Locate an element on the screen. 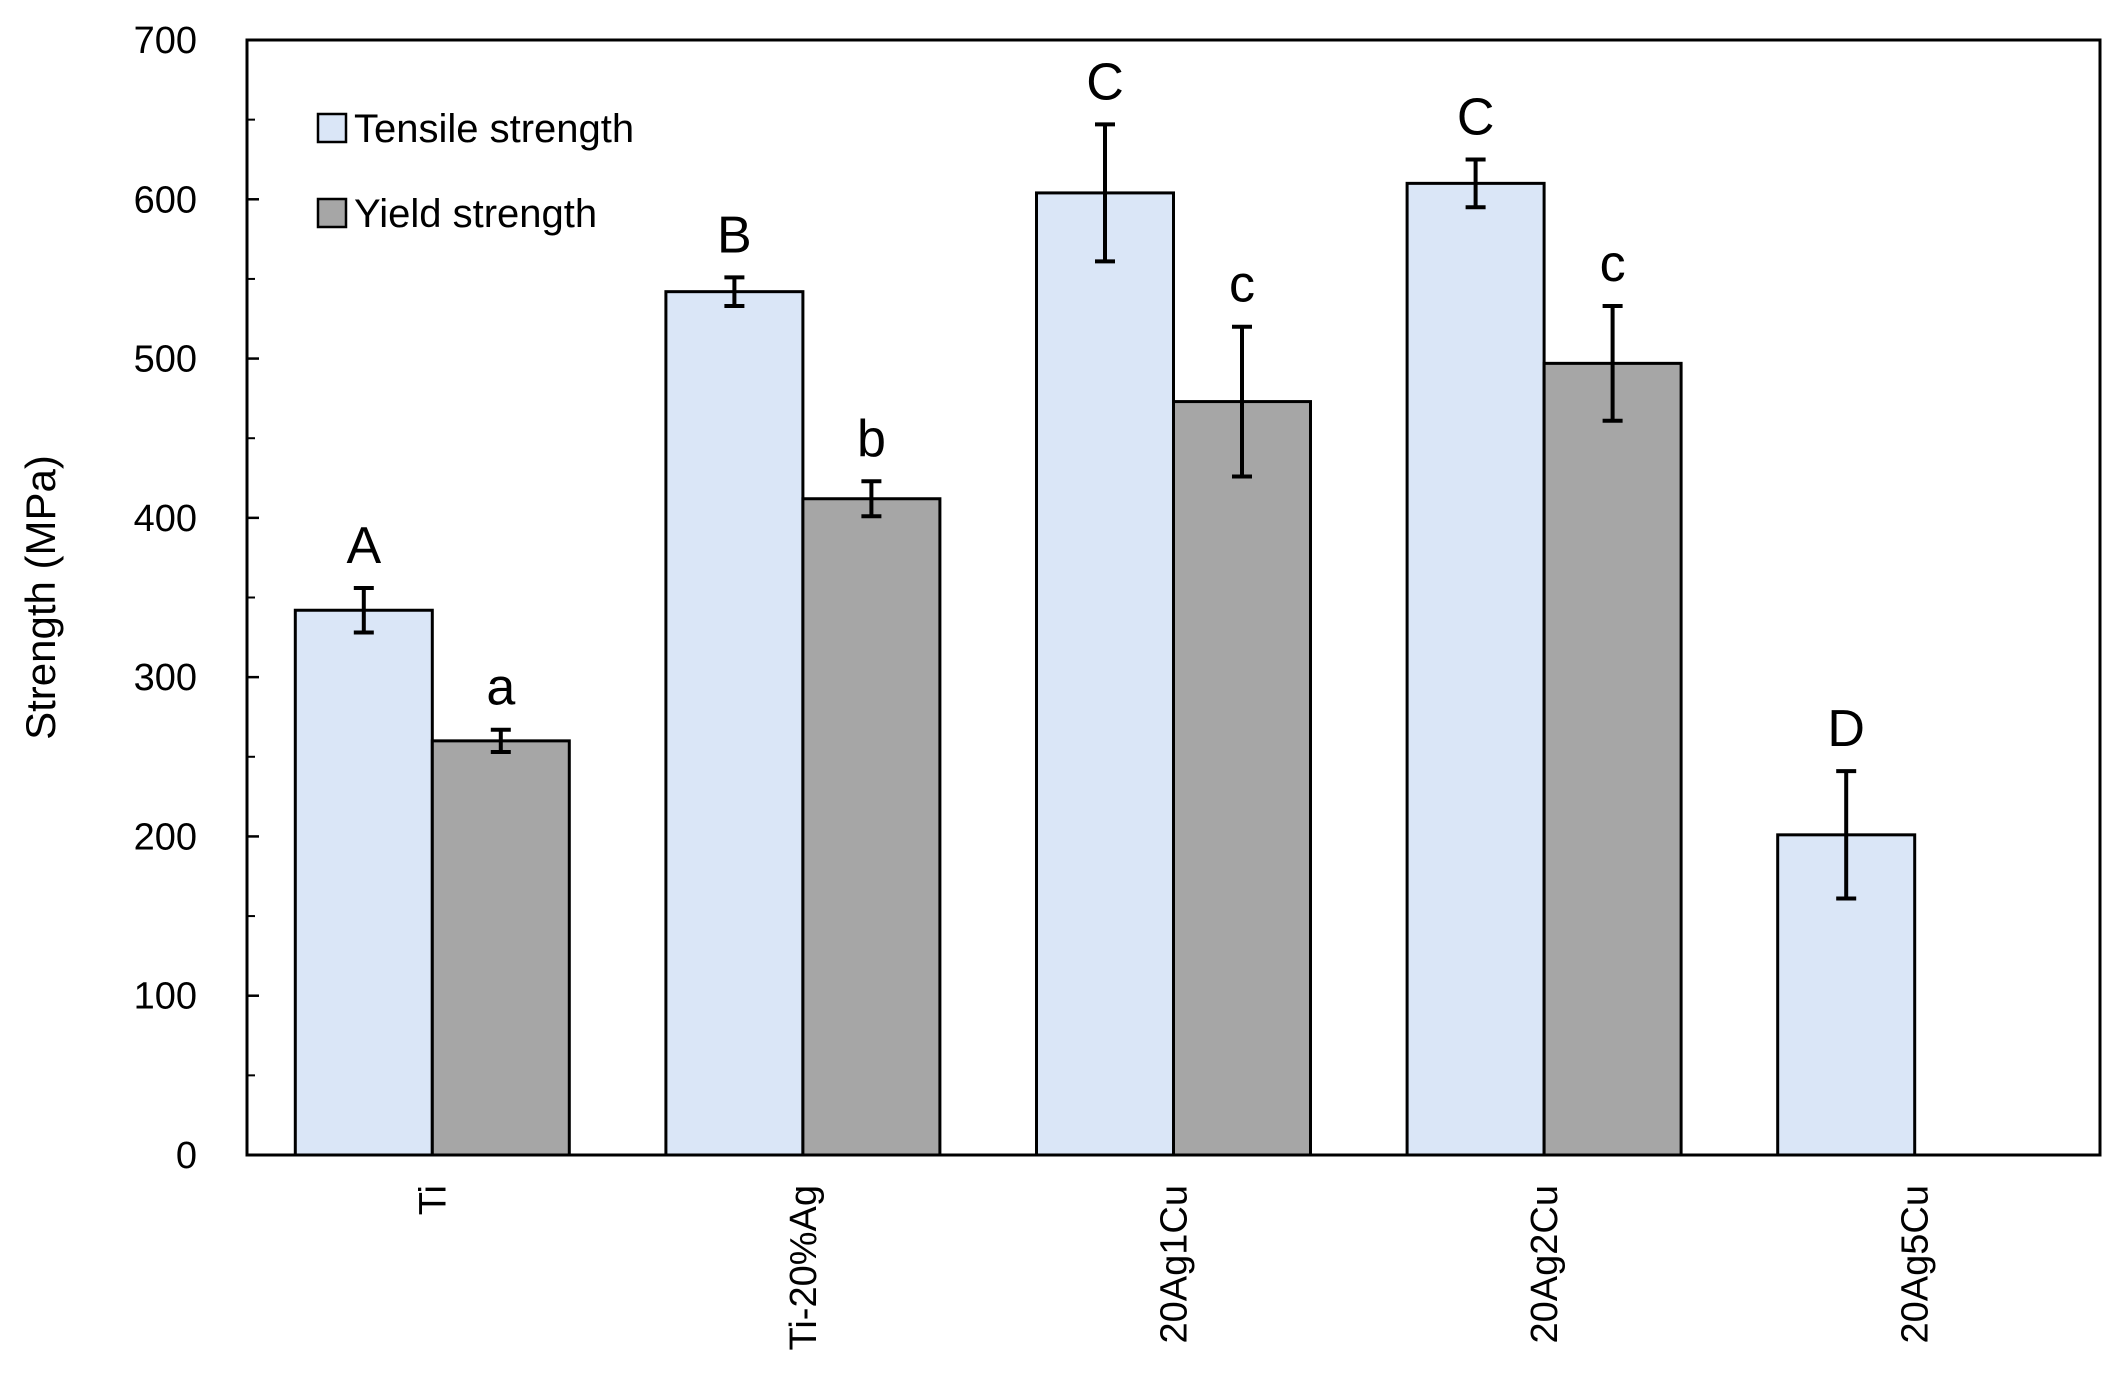  y-tick-label: 200 is located at coordinates (165, 837).